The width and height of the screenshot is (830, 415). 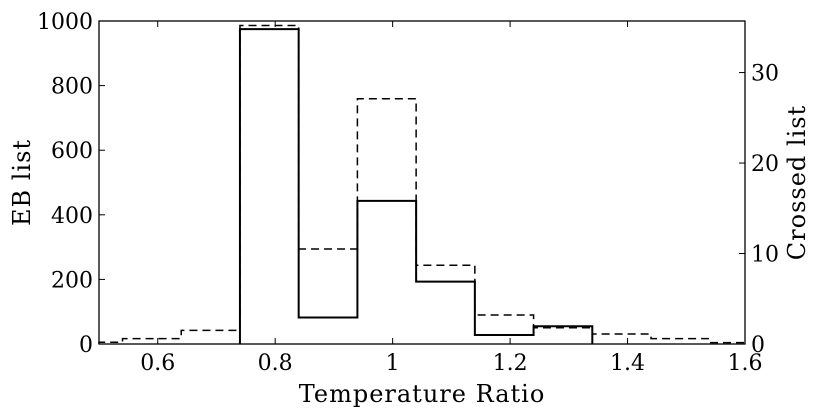 What do you see at coordinates (72, 87) in the screenshot?
I see `y-left-tick-label: 800` at bounding box center [72, 87].